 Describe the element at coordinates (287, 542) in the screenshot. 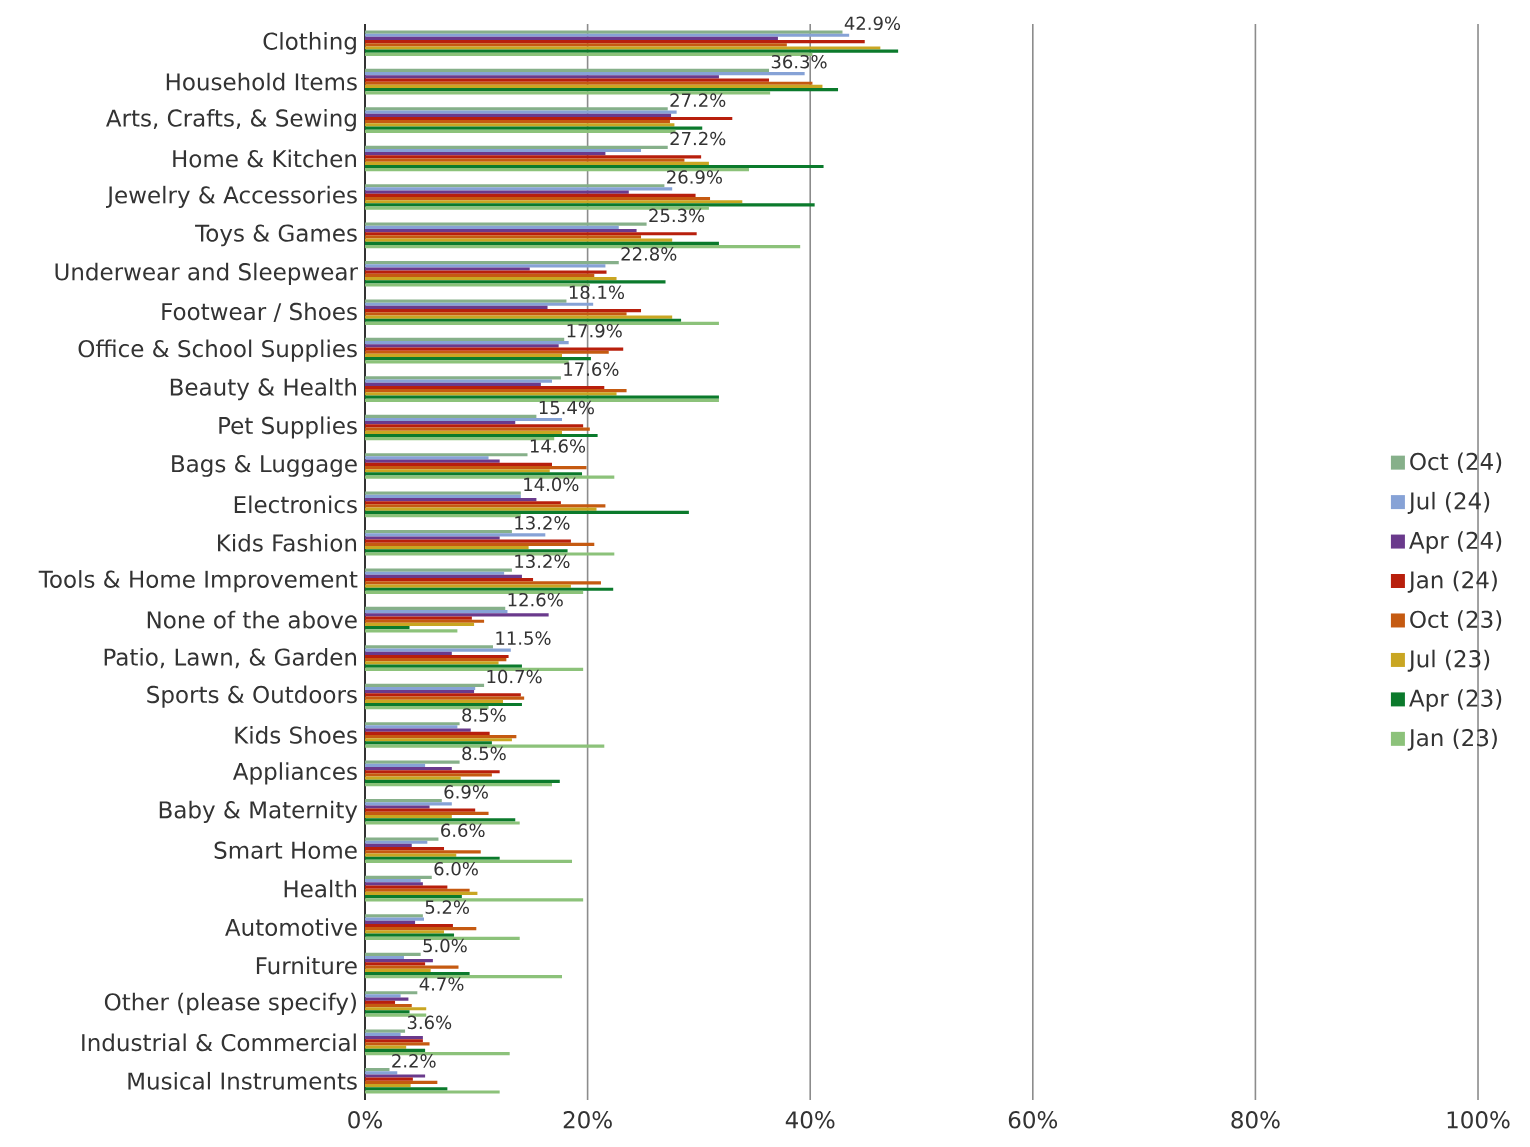

I see `y-tick-label: Kids Fashion` at that location.